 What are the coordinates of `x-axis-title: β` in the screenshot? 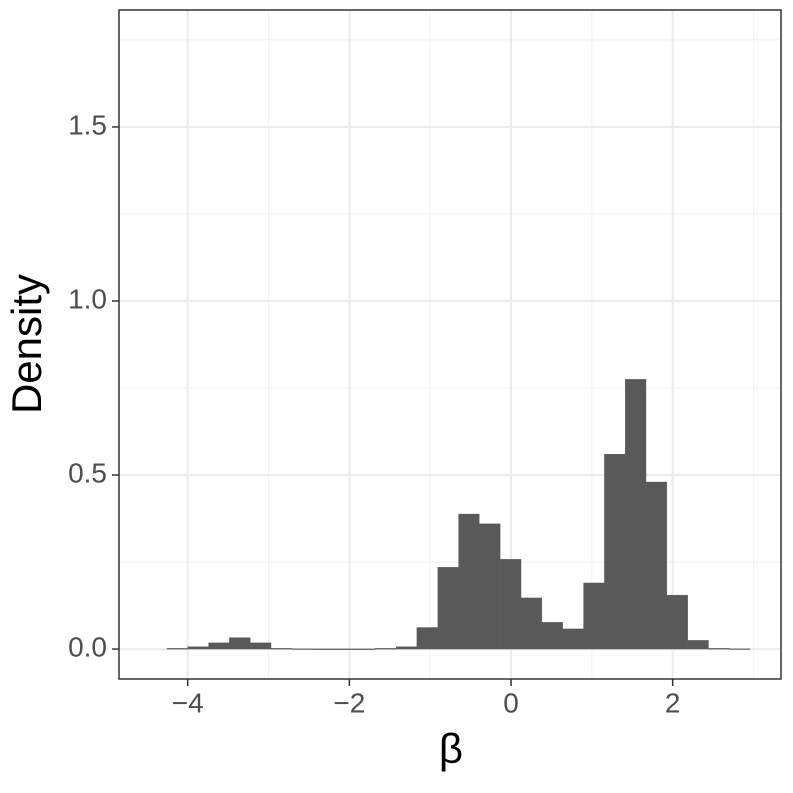 It's located at (451, 748).